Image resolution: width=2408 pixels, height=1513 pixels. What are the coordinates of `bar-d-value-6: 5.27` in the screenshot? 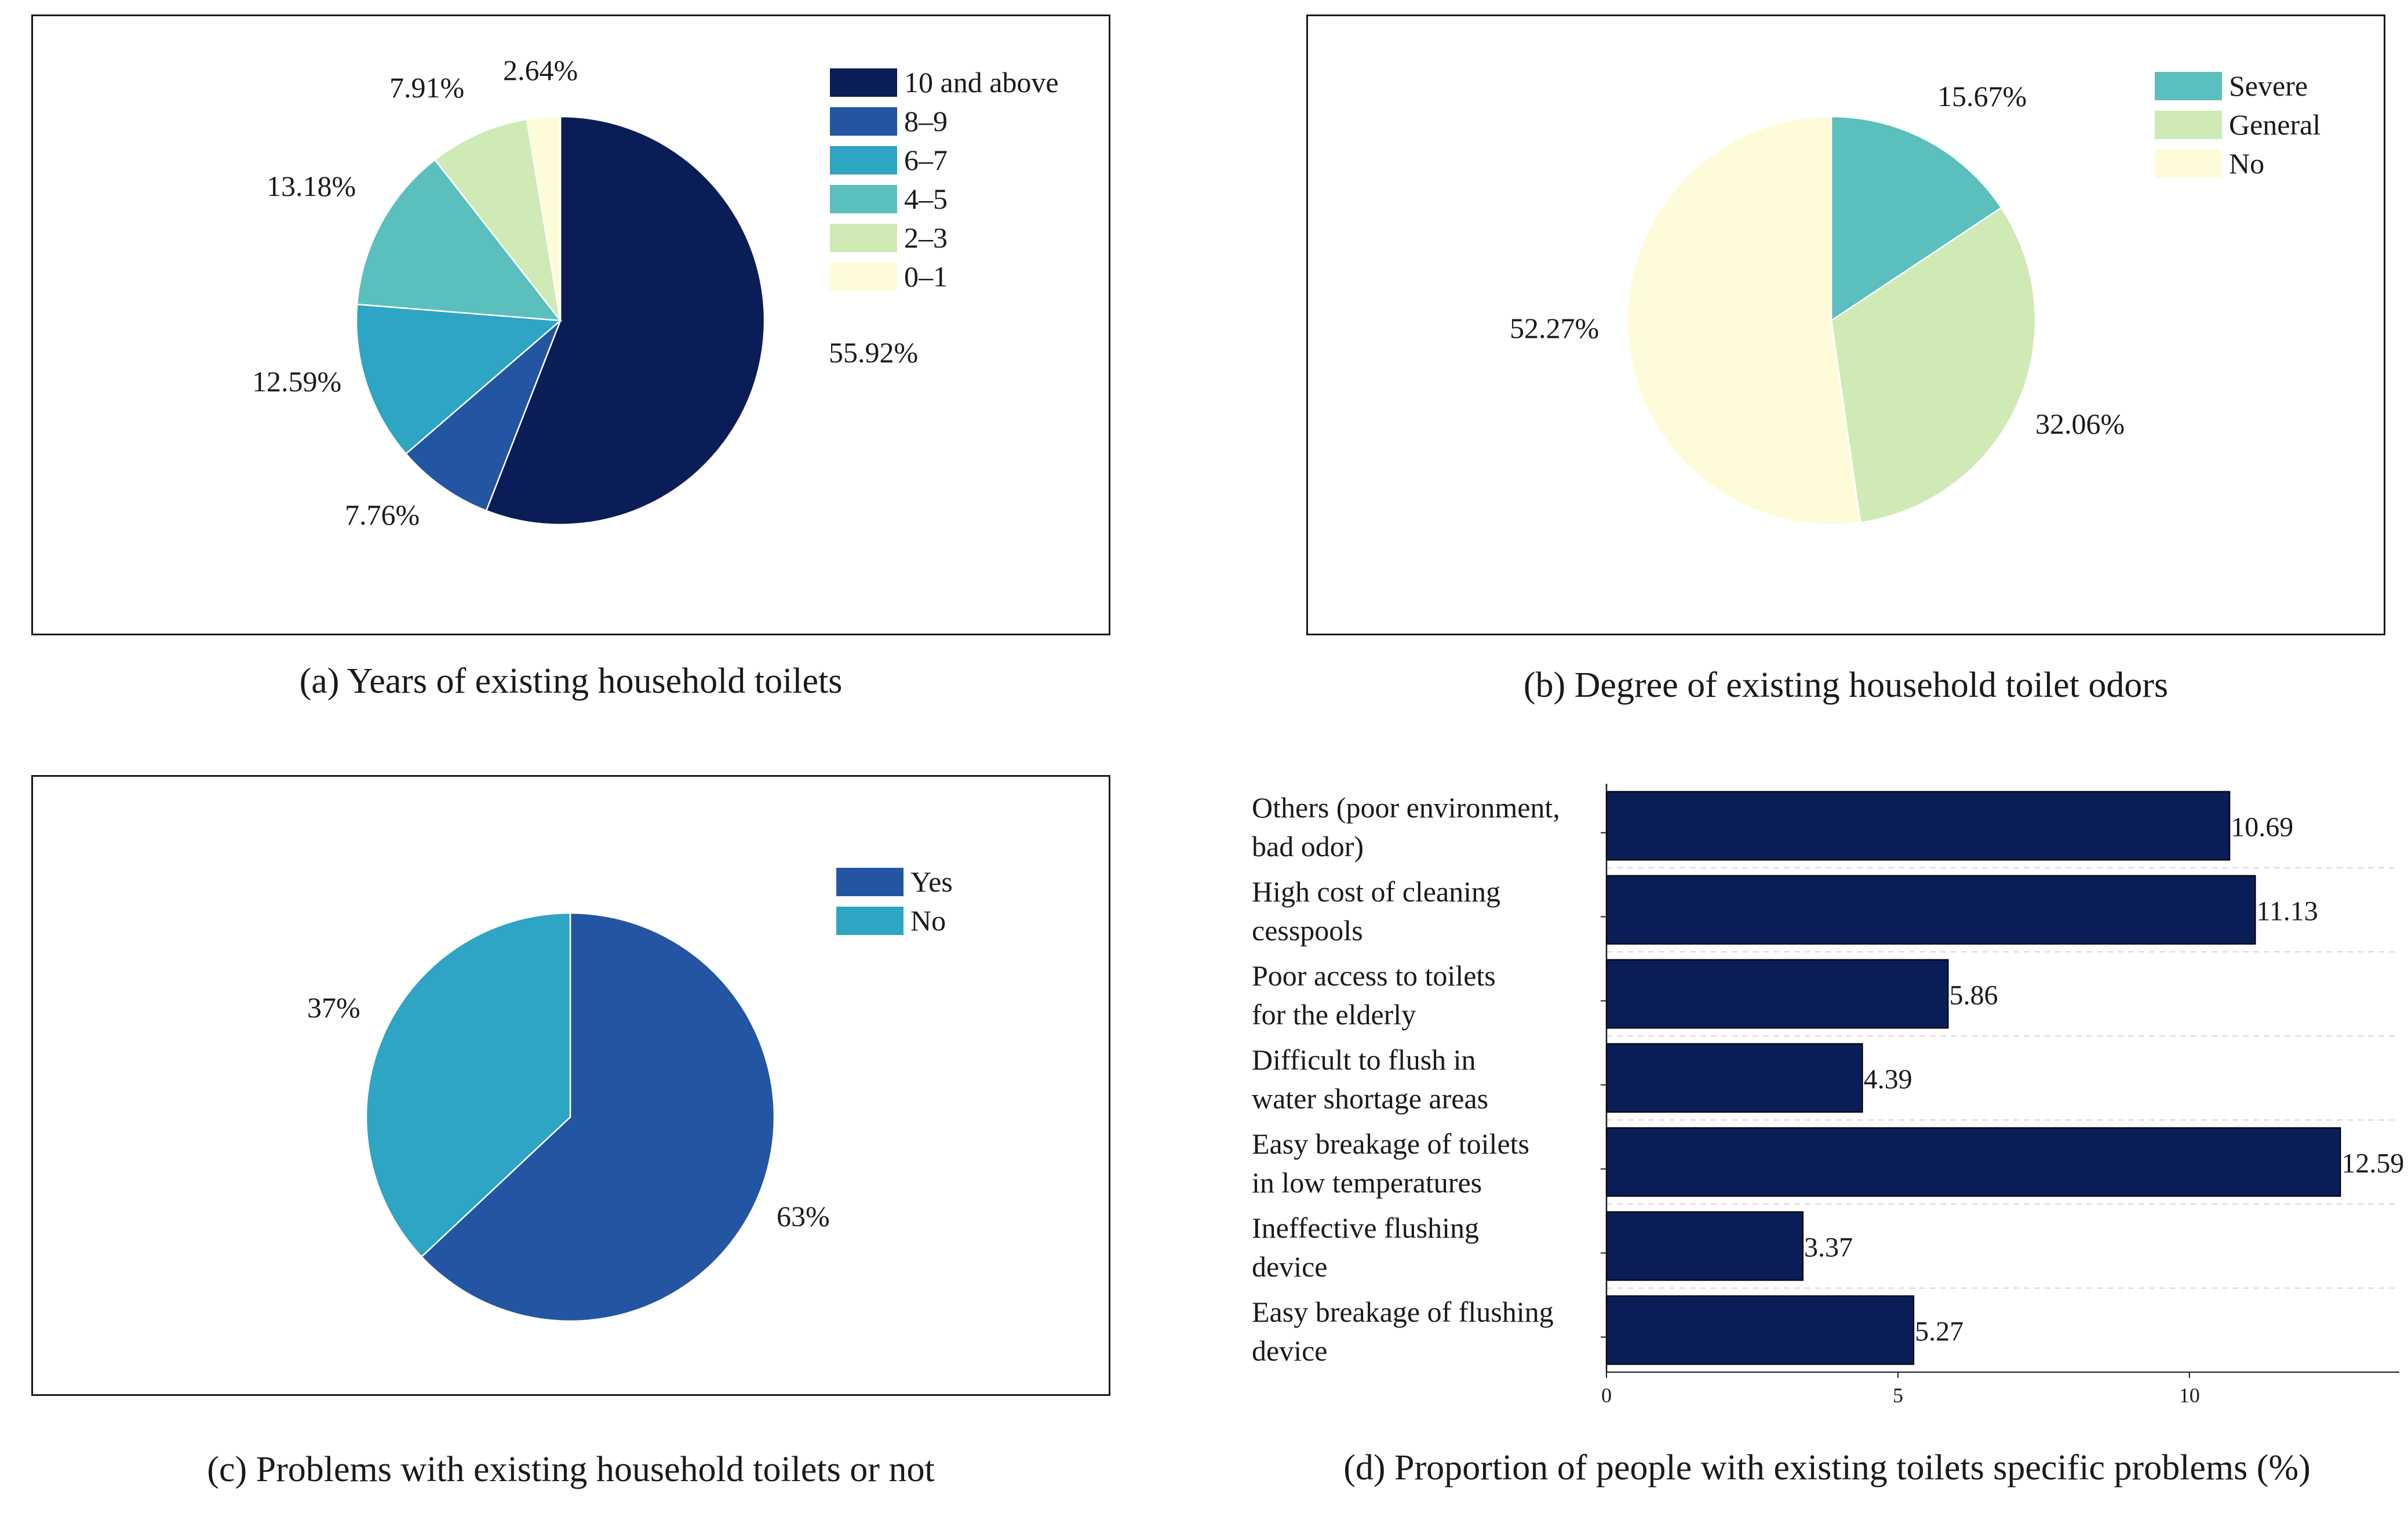 It's located at (1939, 1331).